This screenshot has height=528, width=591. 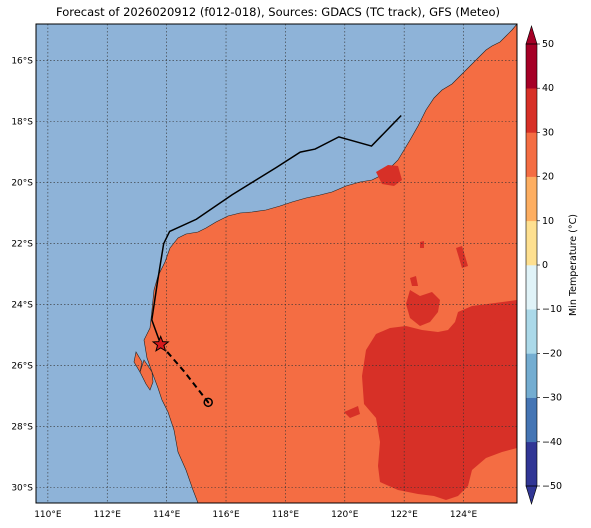 I want to click on island, so click(x=138, y=362).